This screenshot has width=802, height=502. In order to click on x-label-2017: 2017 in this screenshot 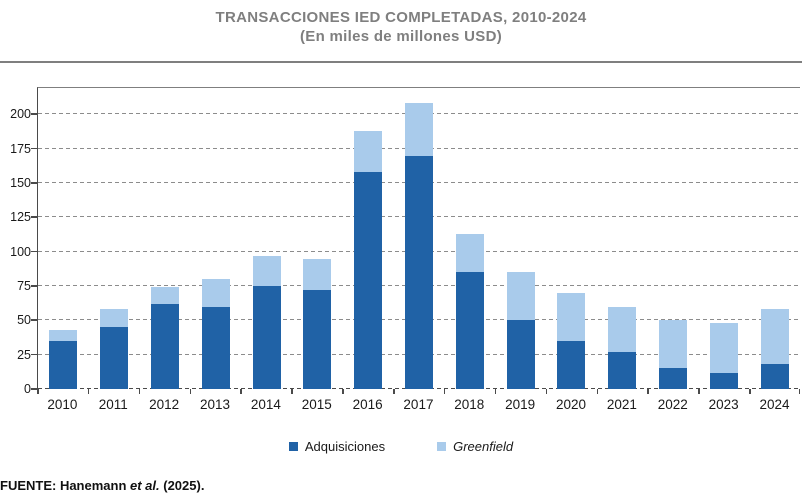, I will do `click(418, 404)`.